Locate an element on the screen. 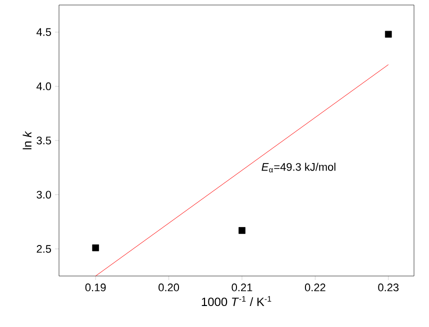  x-axis-title: 1000 T$^{-1}$ / K$^{-1}$ is located at coordinates (237, 301).